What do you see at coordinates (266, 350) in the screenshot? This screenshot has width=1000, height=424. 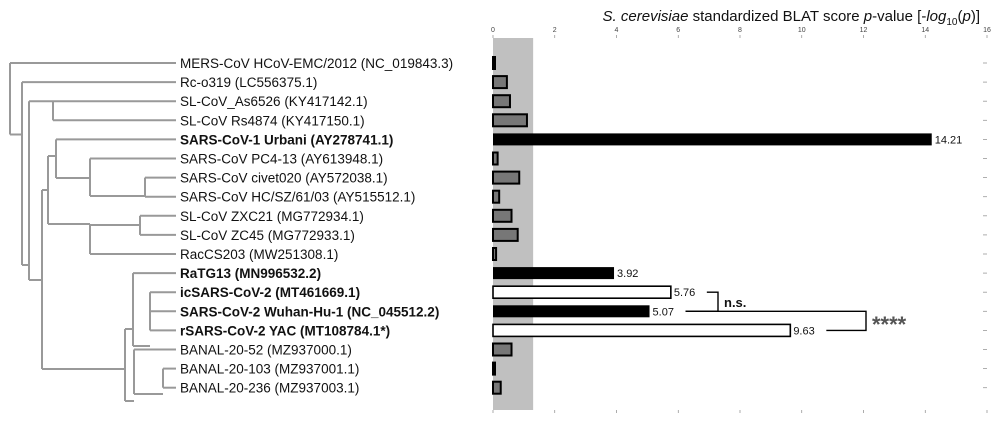 I see `virus-label: BANAL-20-52 (MZ937000.1)` at bounding box center [266, 350].